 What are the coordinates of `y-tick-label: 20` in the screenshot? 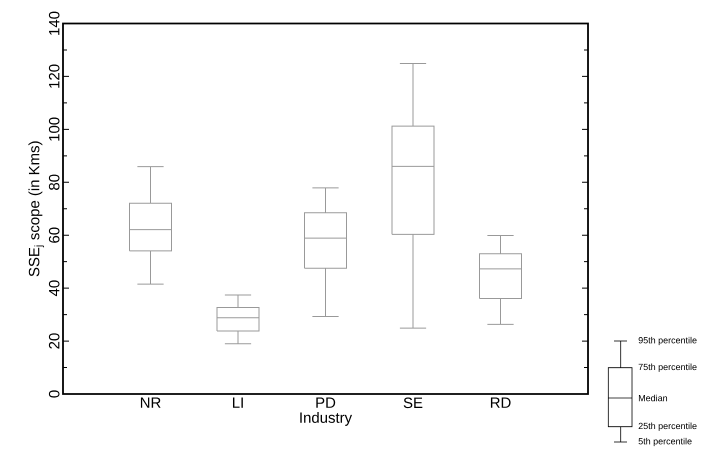 It's located at (54, 341).